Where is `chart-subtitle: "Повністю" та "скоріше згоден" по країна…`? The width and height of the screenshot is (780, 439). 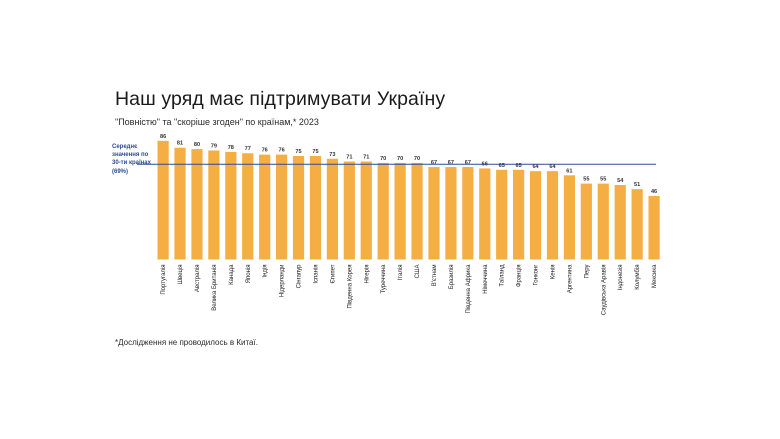 chart-subtitle: "Повністю" та "скоріше згоден" по країна… is located at coordinates (217, 122).